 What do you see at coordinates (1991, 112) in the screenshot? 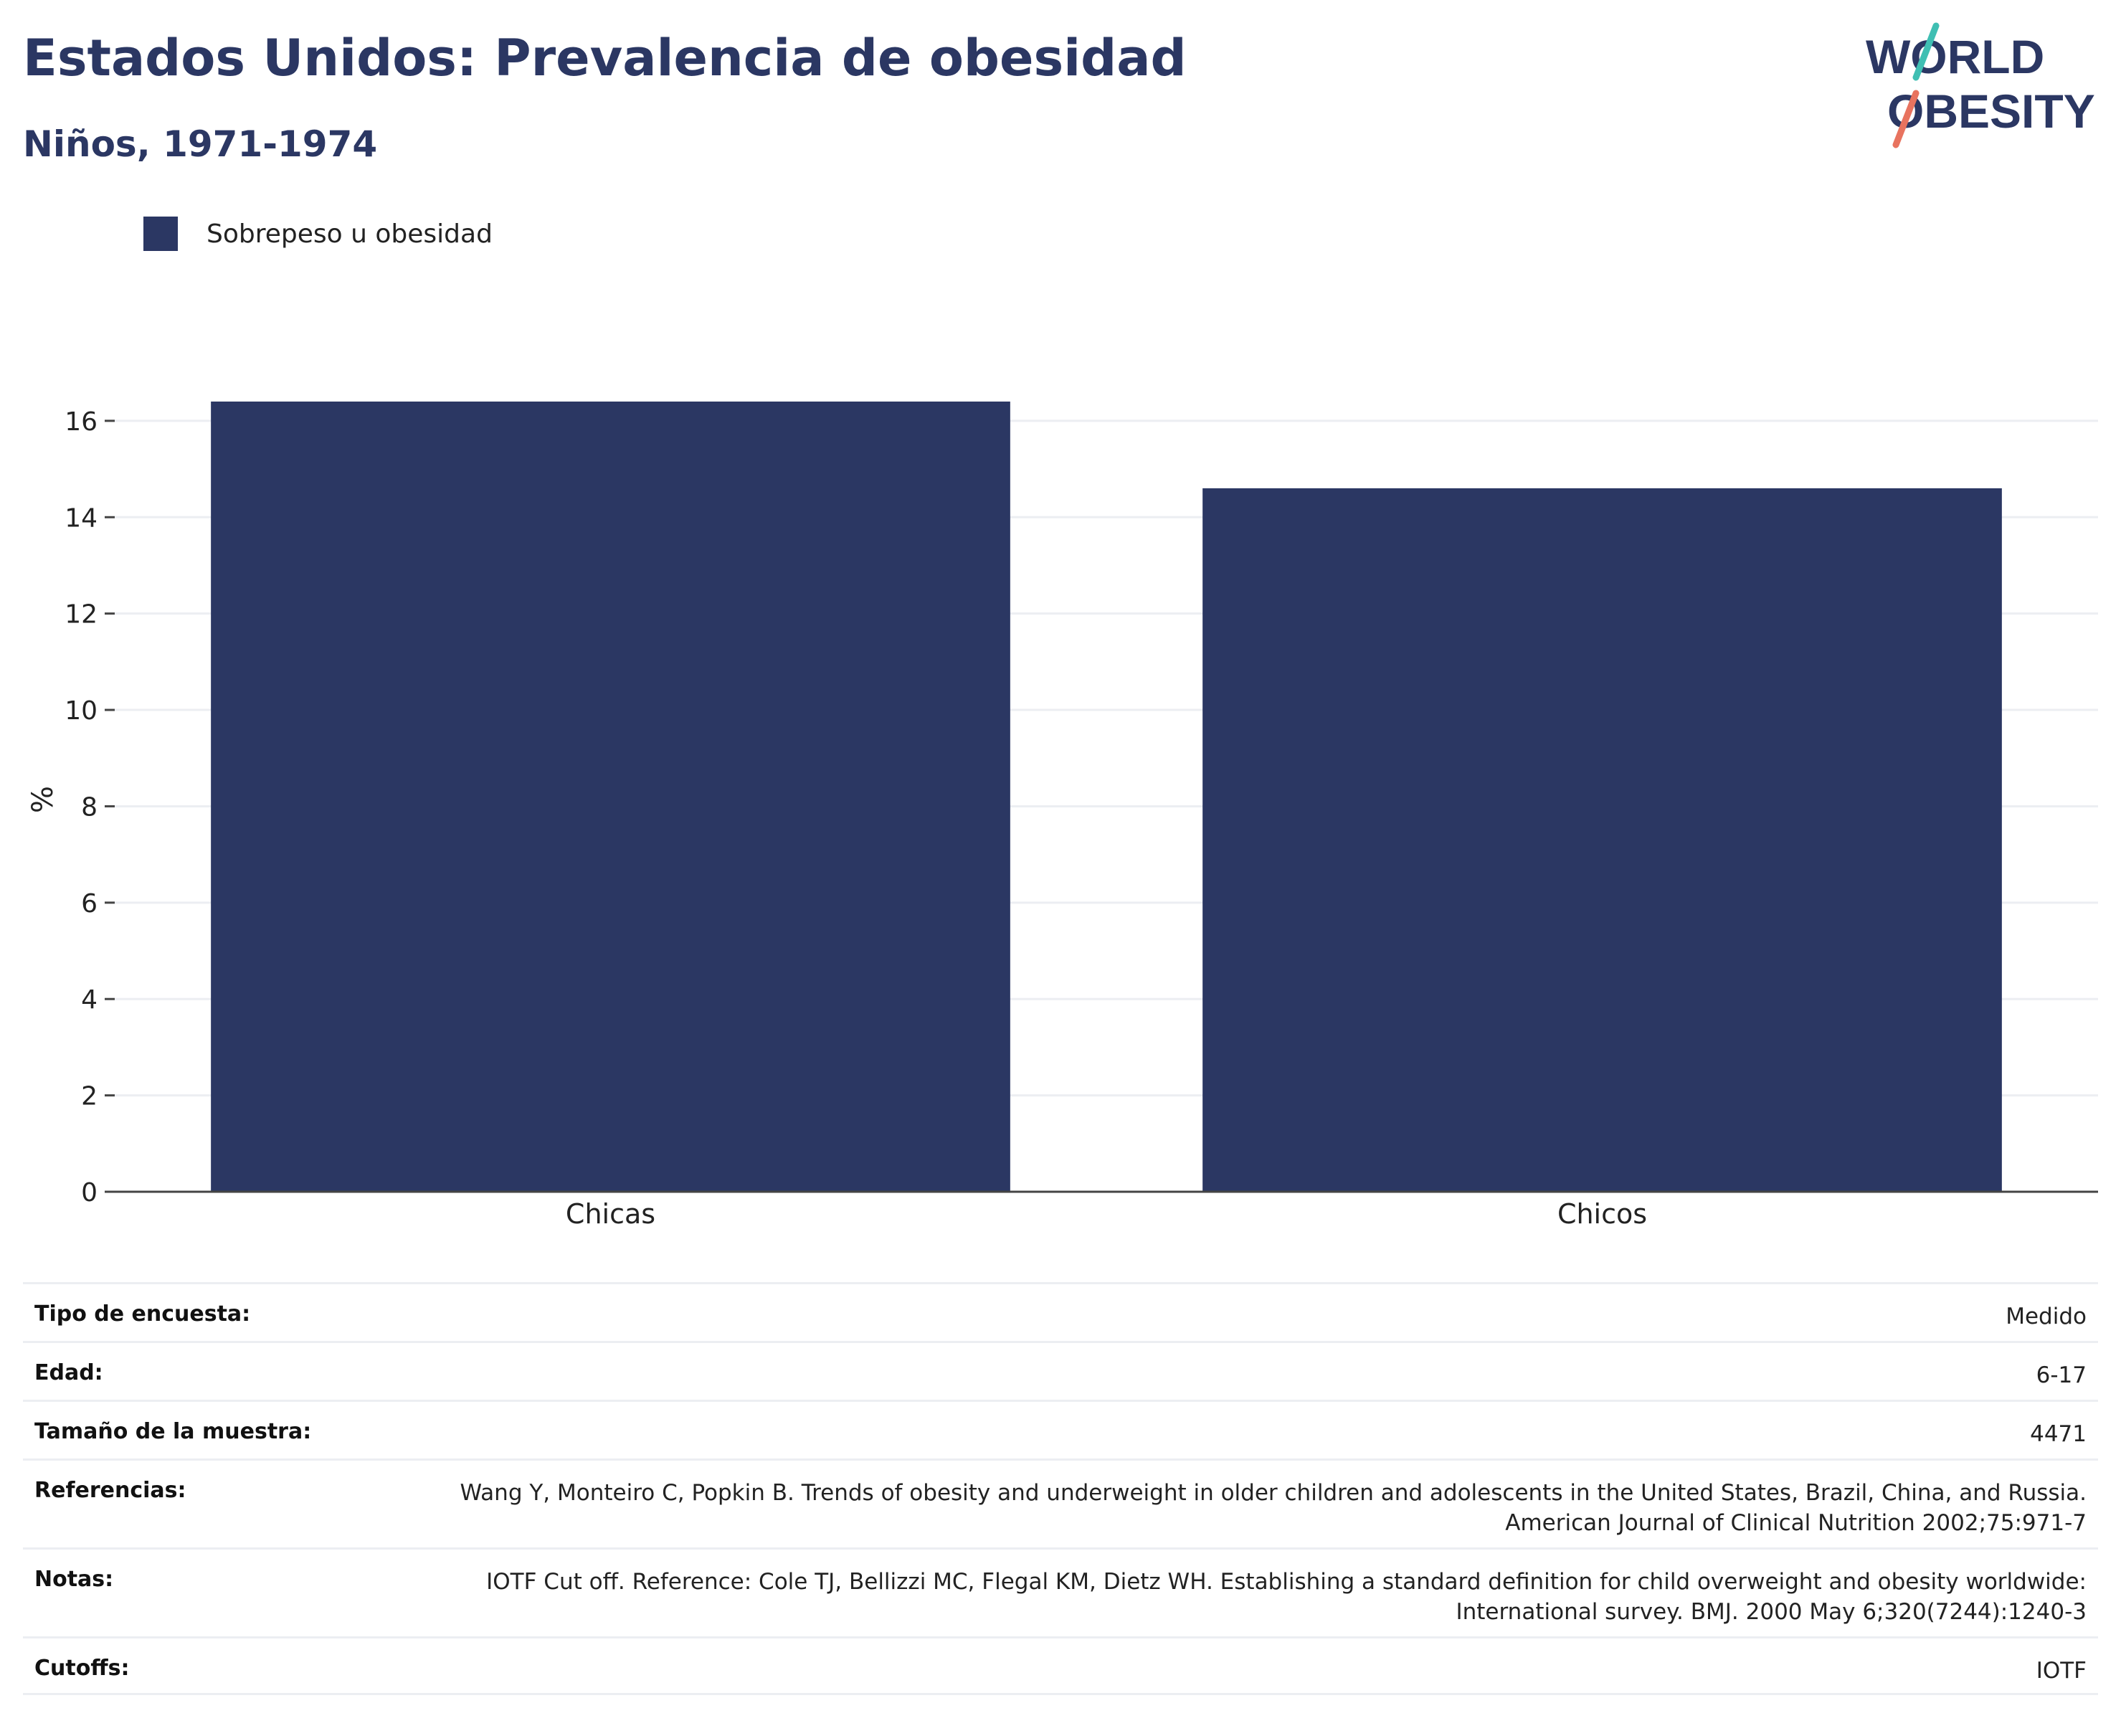
I see `logo-line2: OBESITY` at bounding box center [1991, 112].